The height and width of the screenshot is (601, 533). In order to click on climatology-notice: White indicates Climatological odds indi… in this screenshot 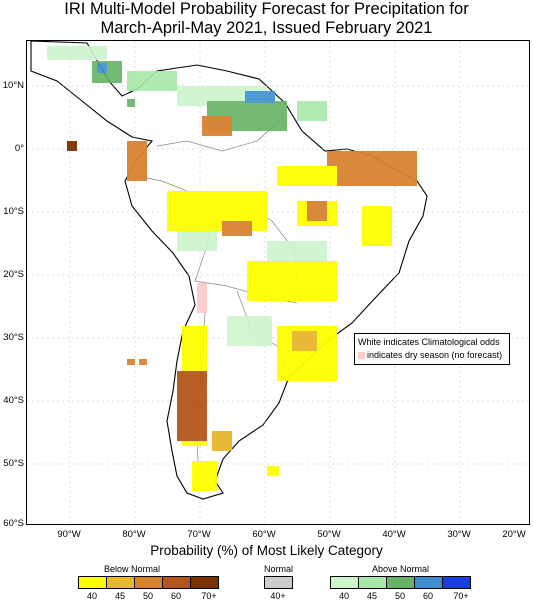, I will do `click(432, 349)`.